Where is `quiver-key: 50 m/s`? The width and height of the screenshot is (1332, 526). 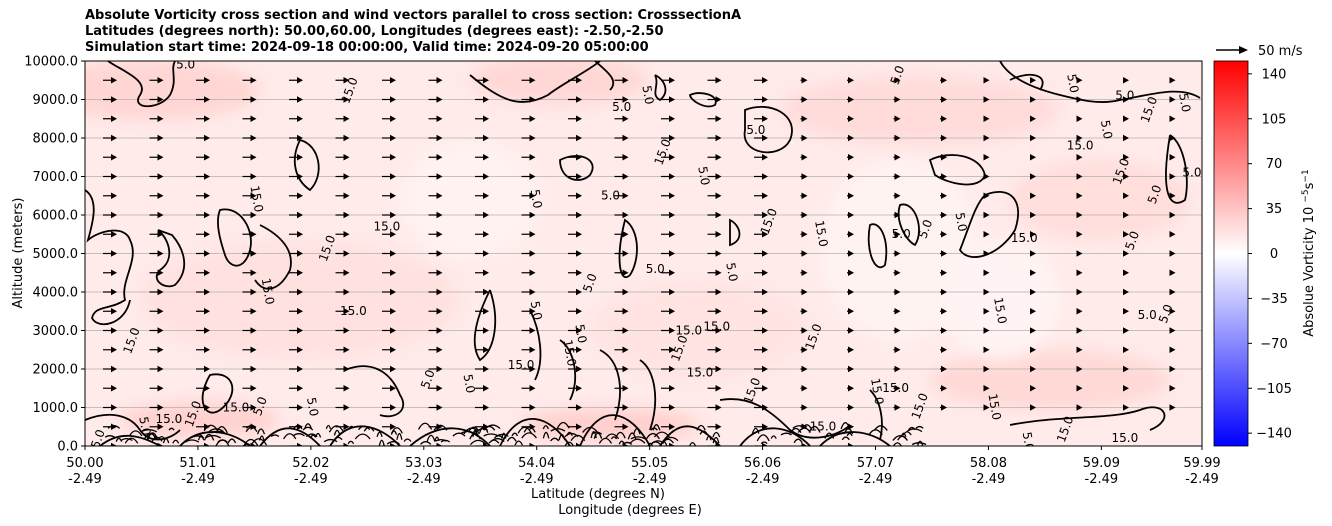 quiver-key: 50 m/s is located at coordinates (1259, 51).